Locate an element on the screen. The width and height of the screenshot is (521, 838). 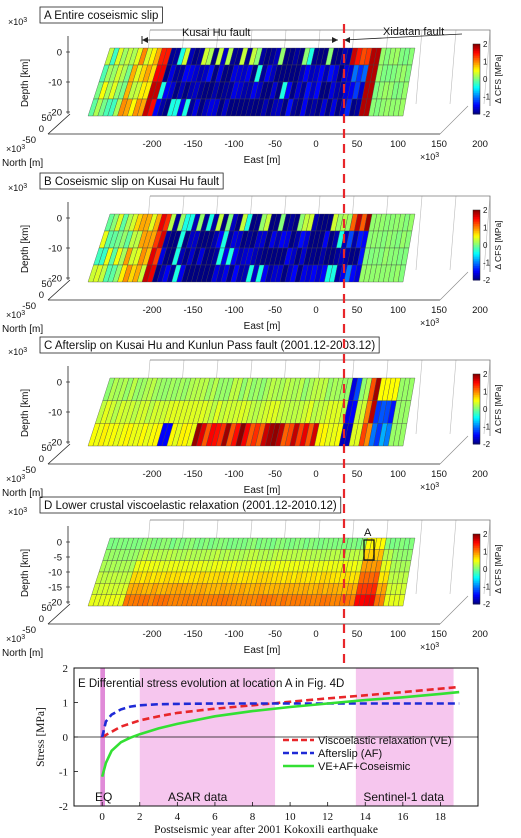
kusai-hu-fault-label: Kusai Hu fault is located at coordinates (216, 33).